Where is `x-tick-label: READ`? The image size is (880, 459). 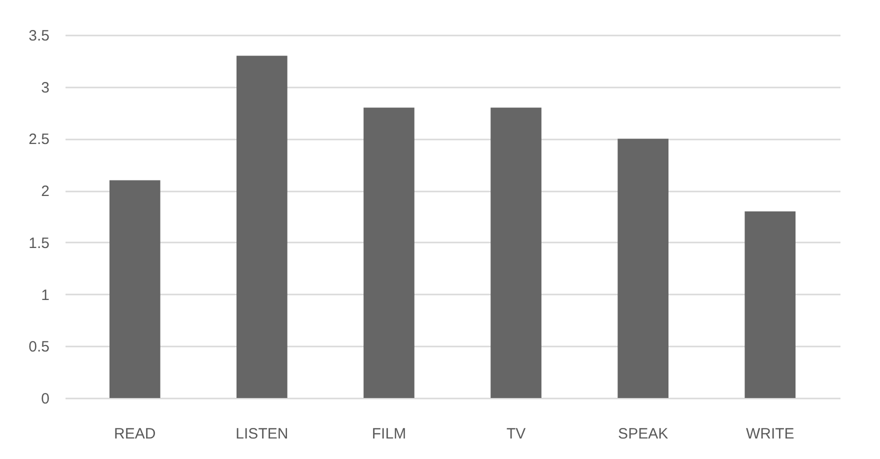
x-tick-label: READ is located at coordinates (135, 434).